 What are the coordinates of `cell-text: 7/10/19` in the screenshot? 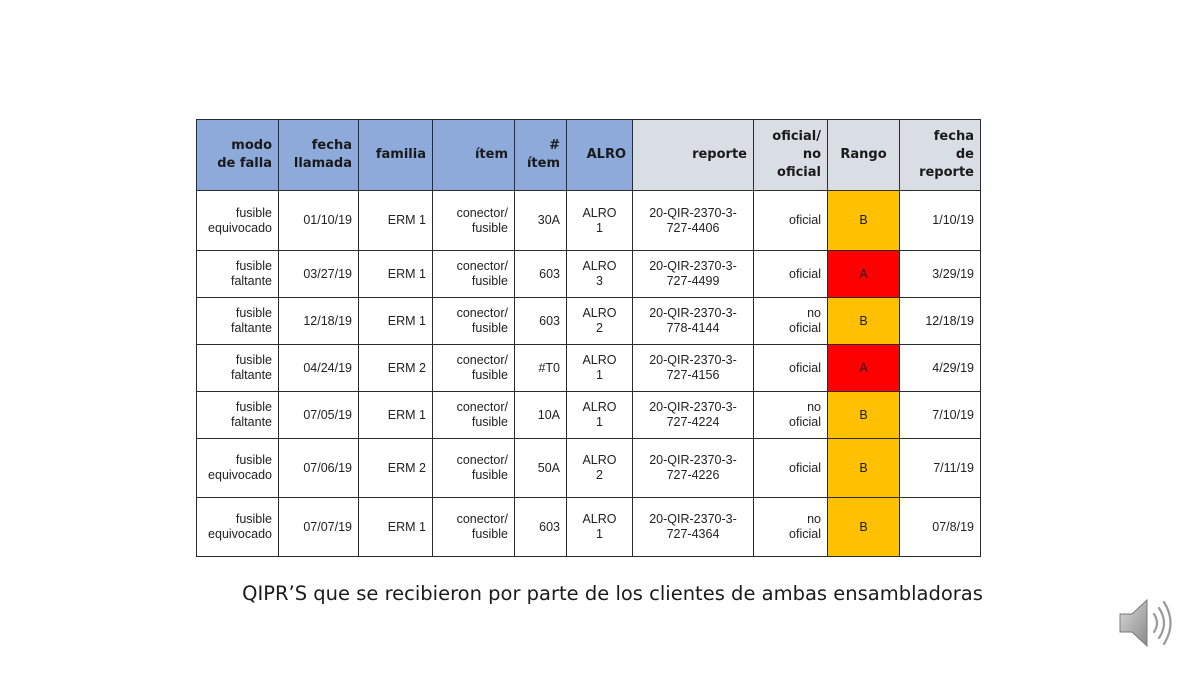 It's located at (953, 414).